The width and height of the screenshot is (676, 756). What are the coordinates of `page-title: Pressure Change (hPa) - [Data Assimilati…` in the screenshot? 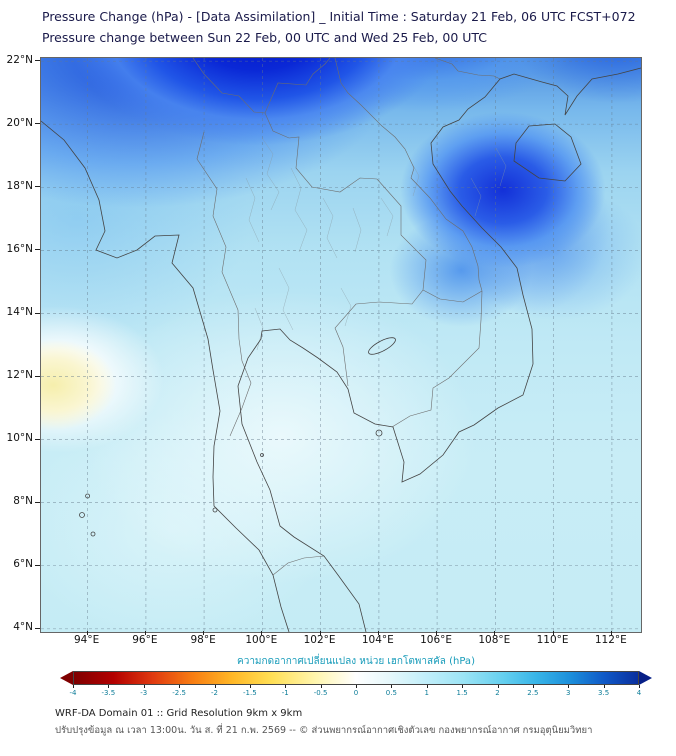 It's located at (339, 27).